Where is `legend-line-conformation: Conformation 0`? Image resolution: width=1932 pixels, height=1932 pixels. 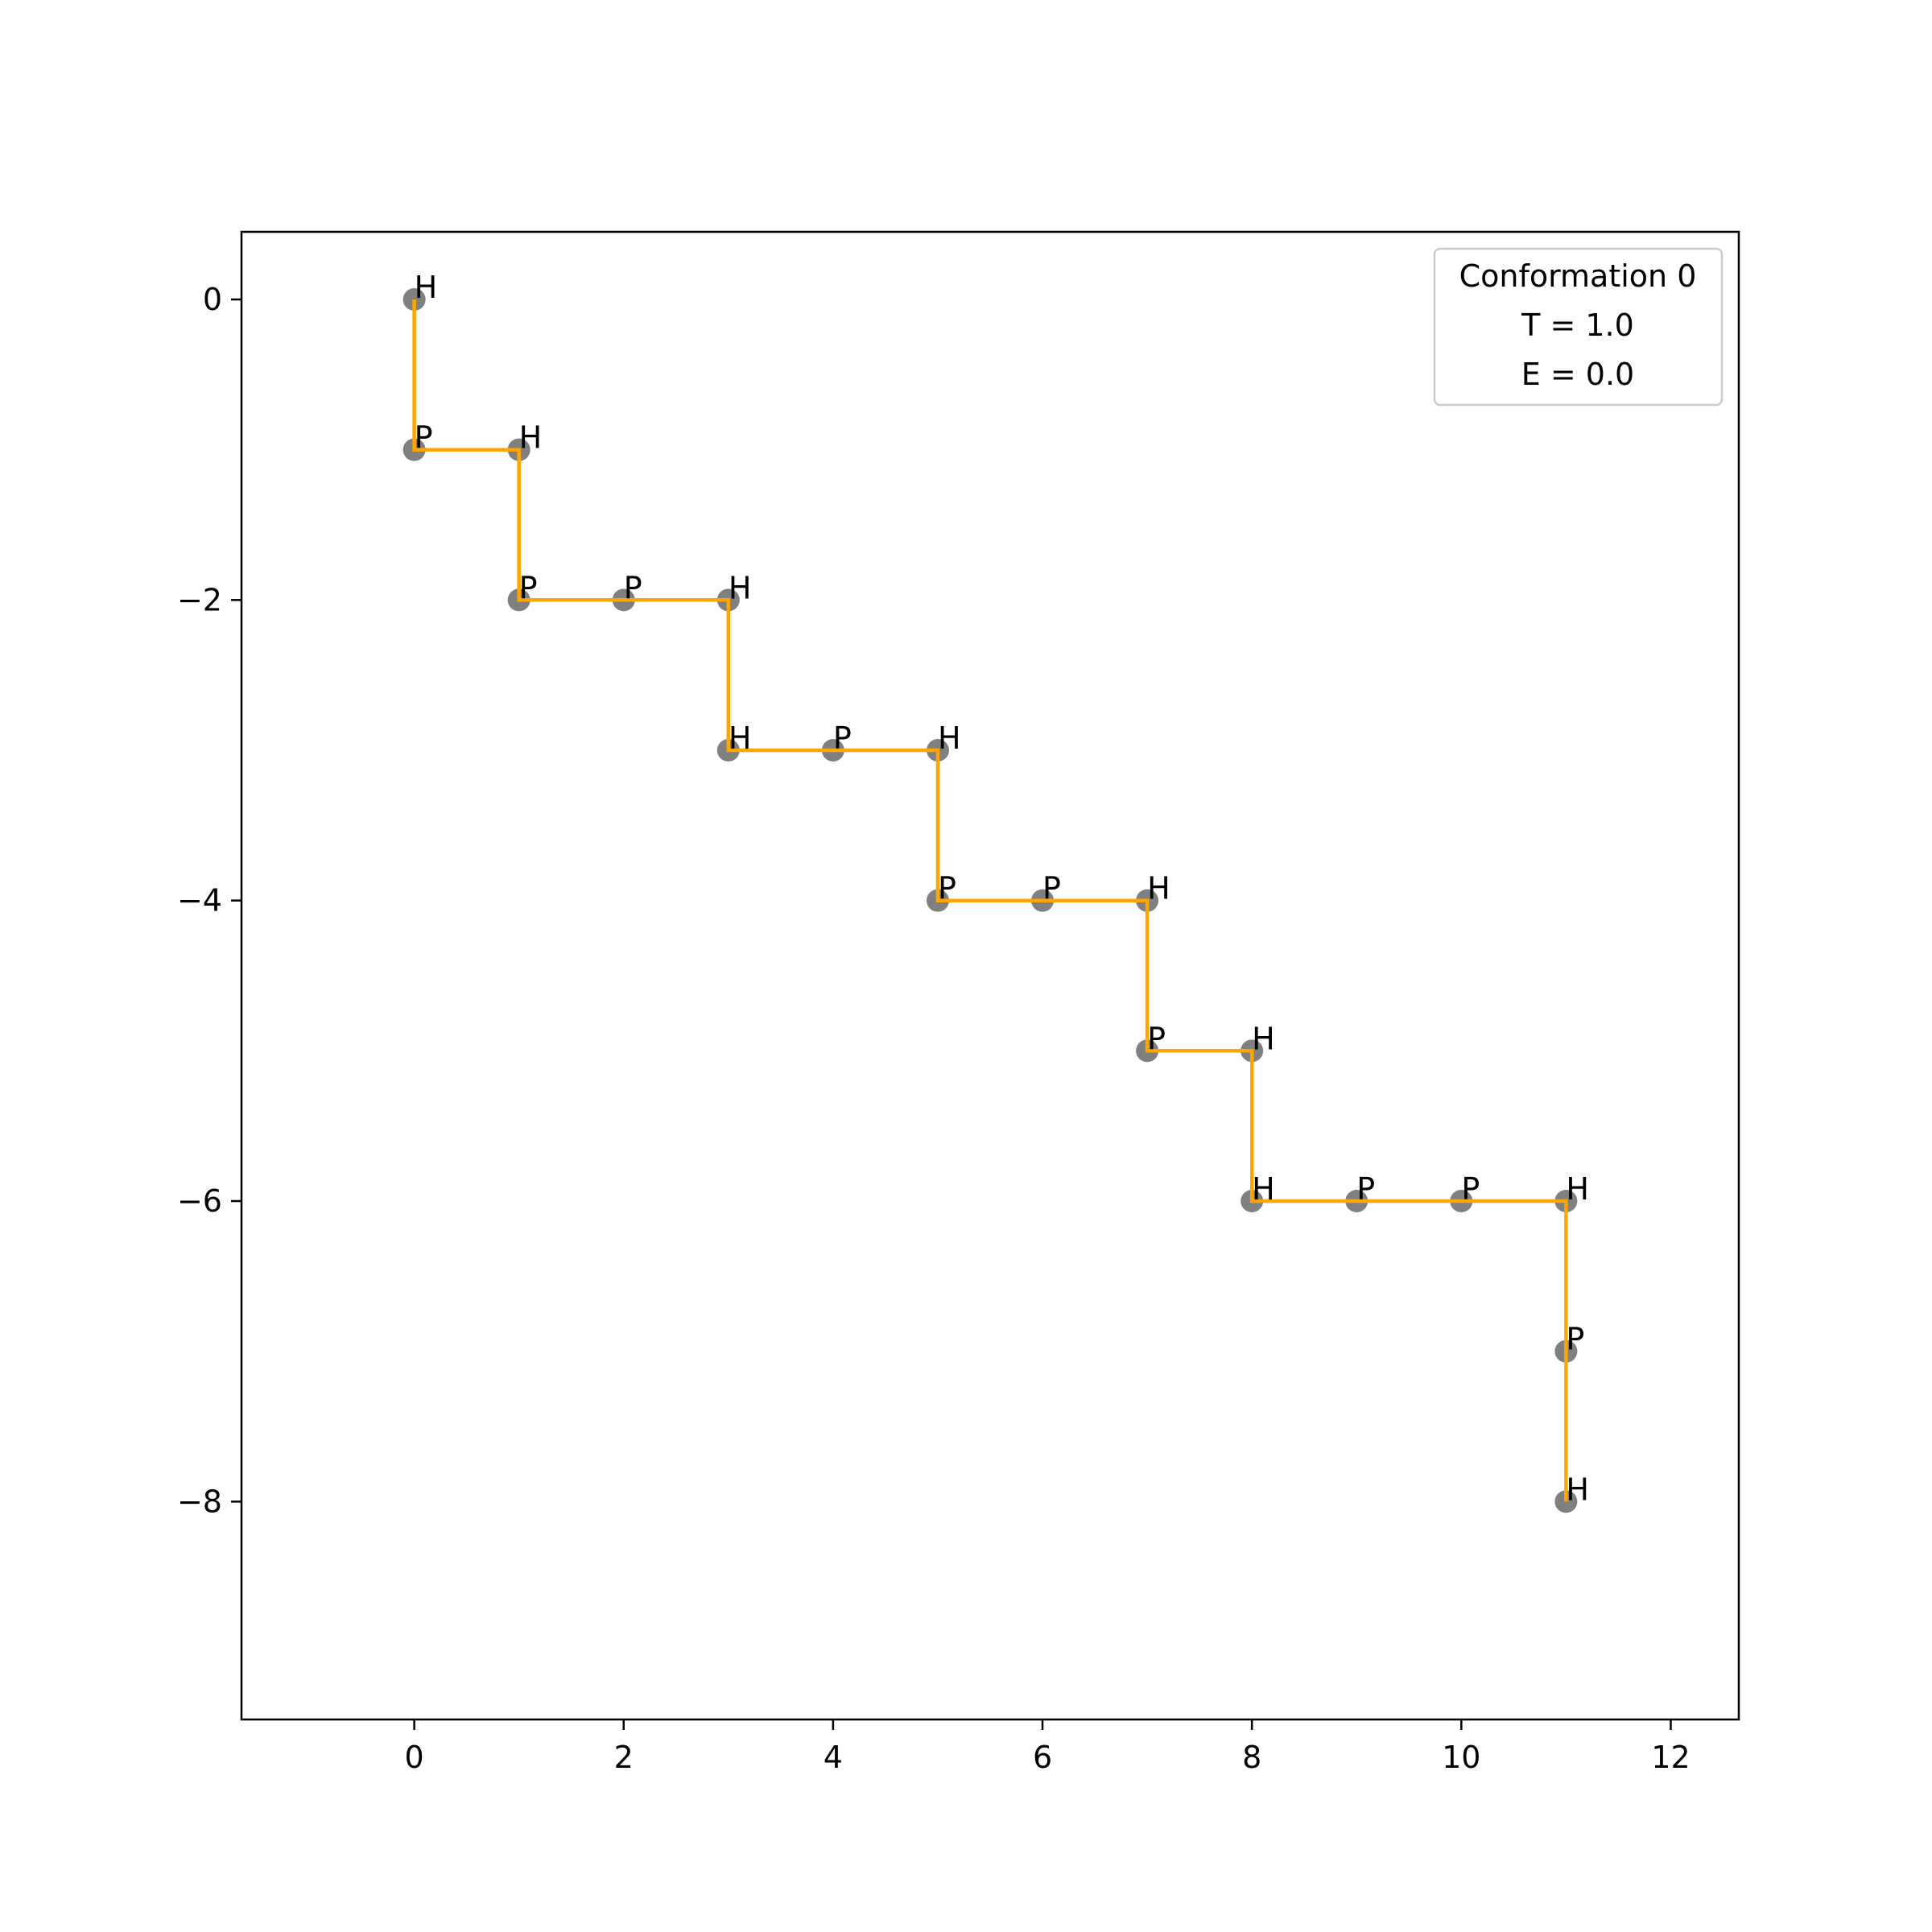
legend-line-conformation: Conformation 0 is located at coordinates (1578, 276).